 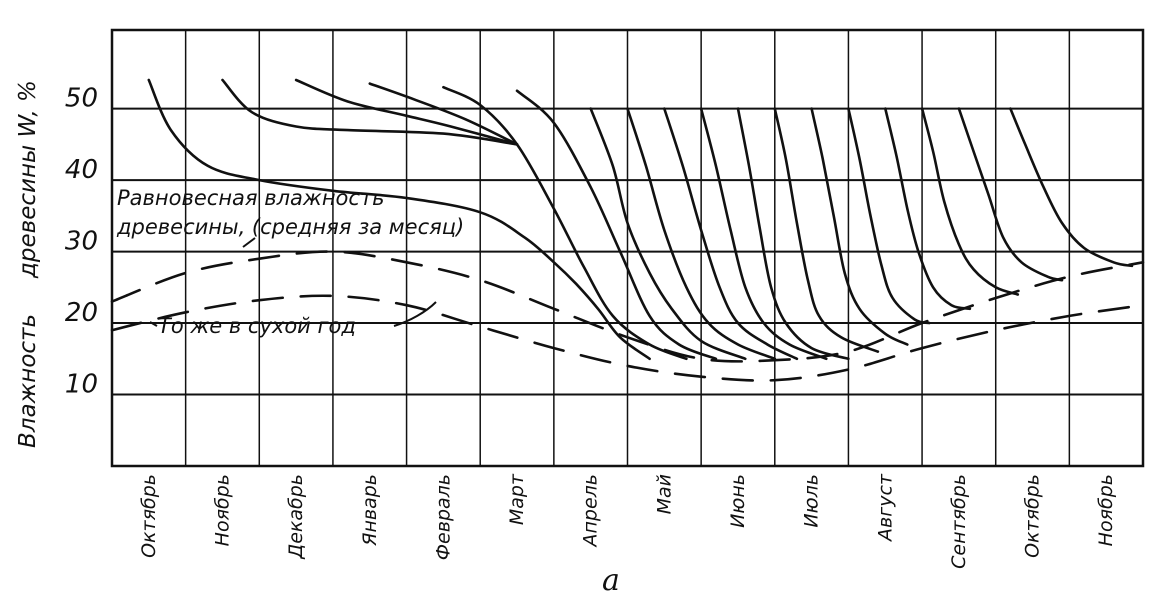 I want to click on y-axis-label-part1: Влажность, so click(x=28, y=381).